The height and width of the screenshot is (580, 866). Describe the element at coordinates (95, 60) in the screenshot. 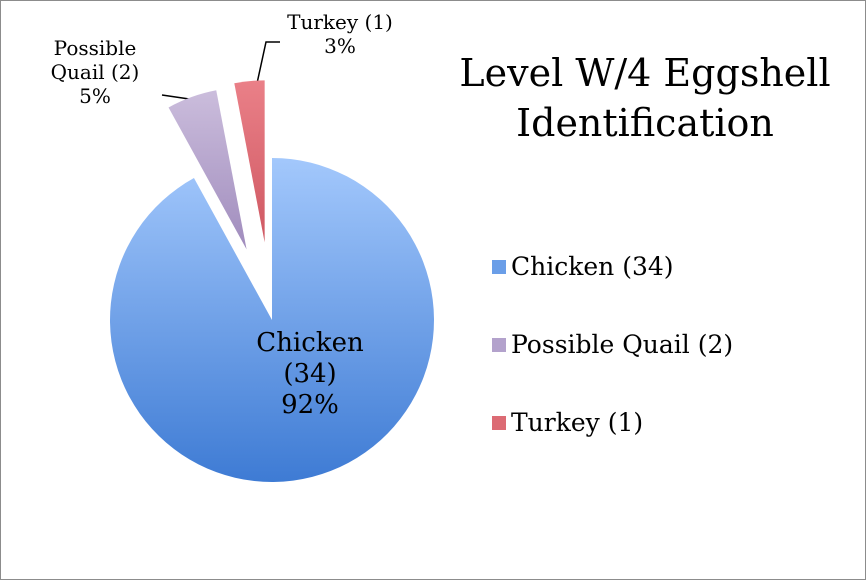

I see `data-label-category: Possible Quail (2)` at that location.